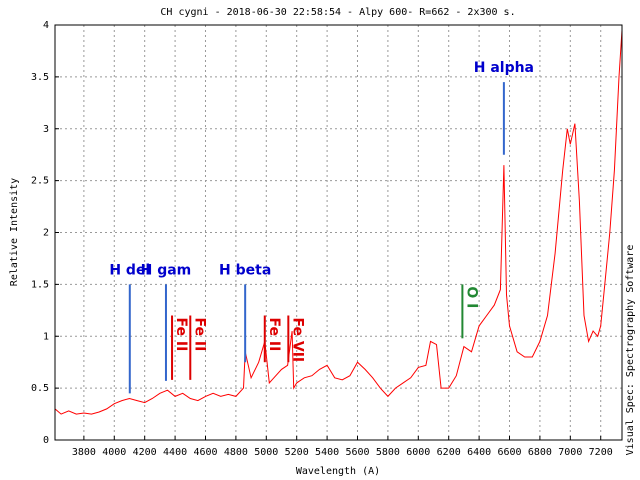  I want to click on y-tick-label: 0.5, so click(40, 388).